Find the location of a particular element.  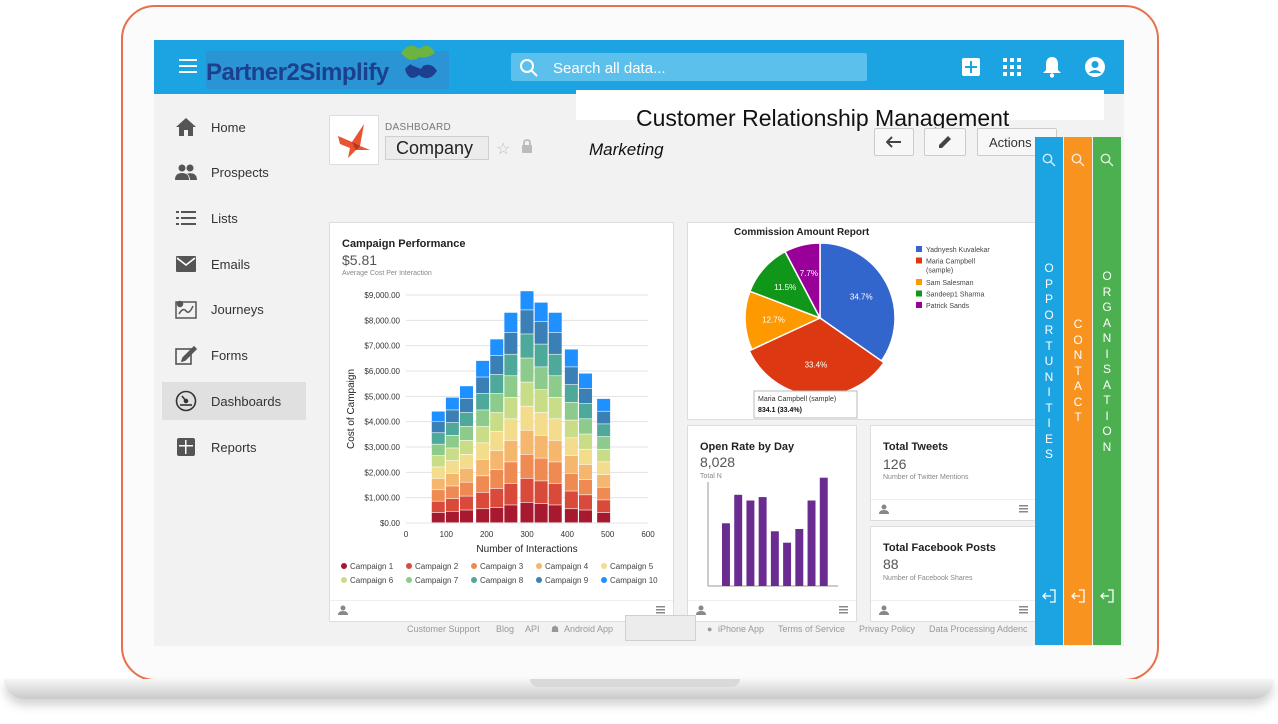

footer-placeholder-box is located at coordinates (660, 628).